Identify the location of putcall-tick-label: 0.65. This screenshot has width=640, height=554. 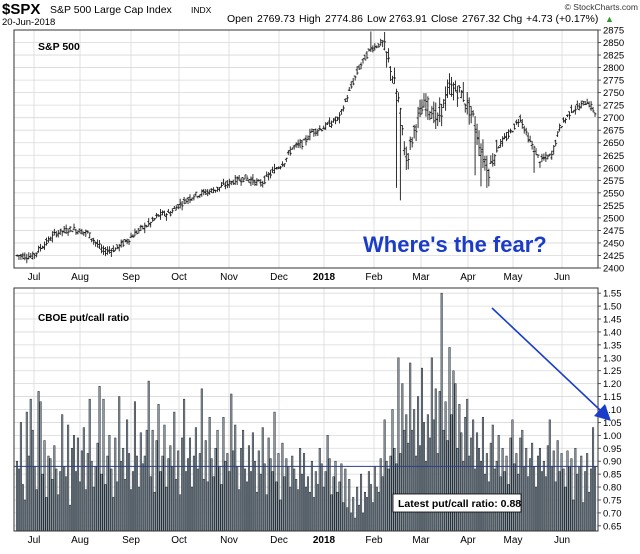
(612, 526).